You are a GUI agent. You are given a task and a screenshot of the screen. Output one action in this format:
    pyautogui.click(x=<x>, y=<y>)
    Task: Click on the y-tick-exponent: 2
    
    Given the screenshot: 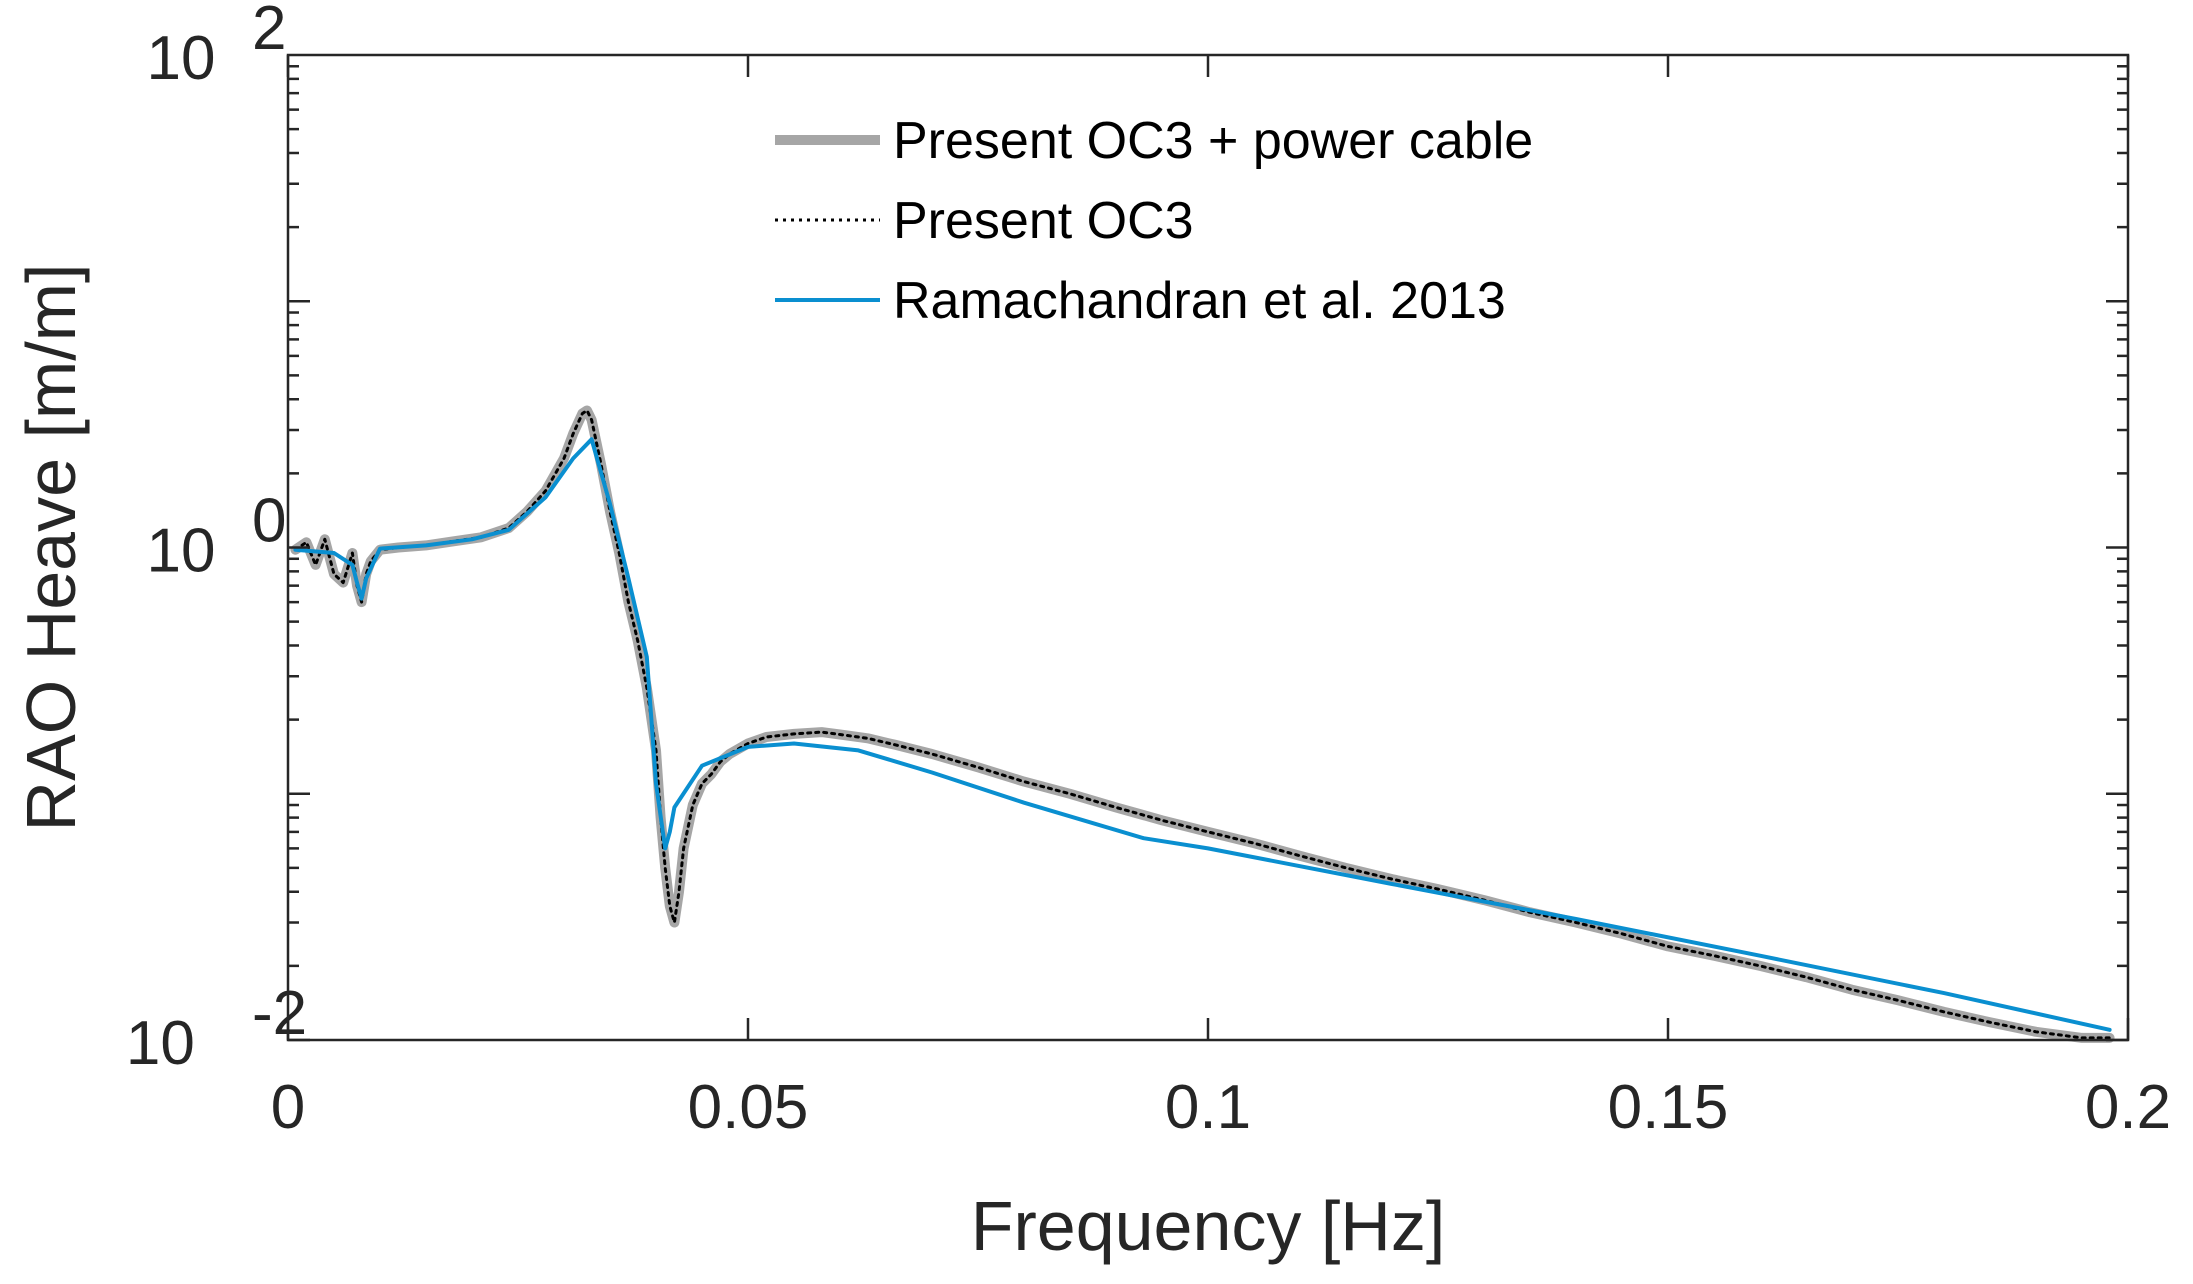 What is the action you would take?
    pyautogui.click(x=269, y=31)
    